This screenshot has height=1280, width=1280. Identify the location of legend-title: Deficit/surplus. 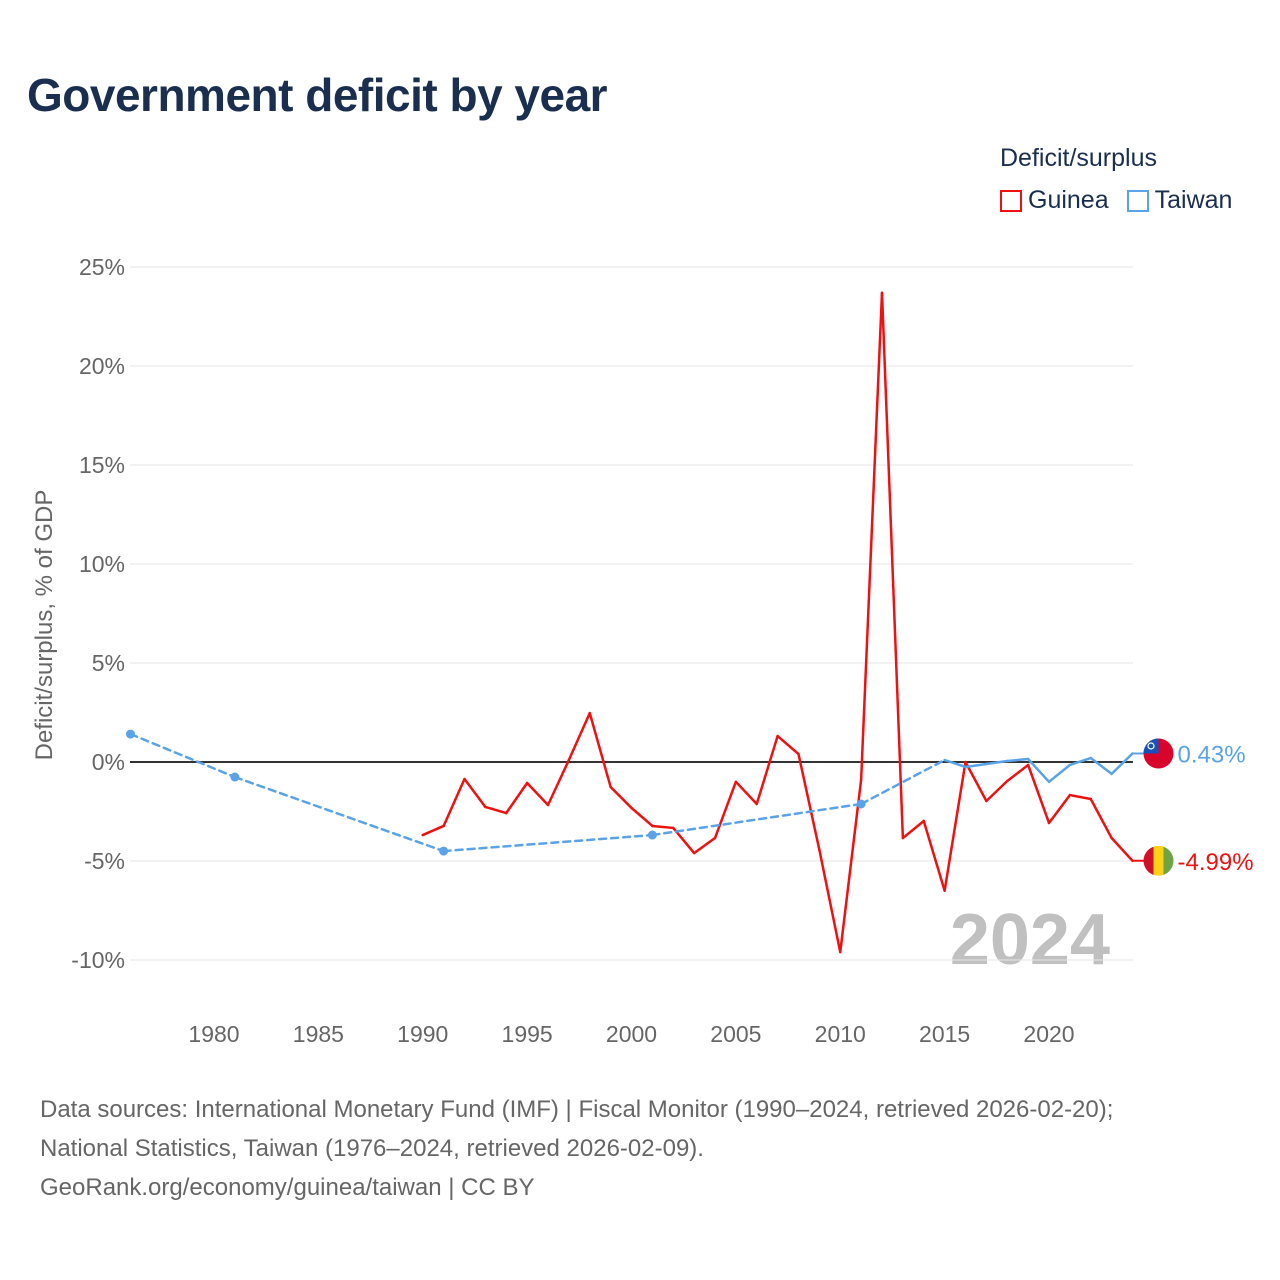
(1078, 158).